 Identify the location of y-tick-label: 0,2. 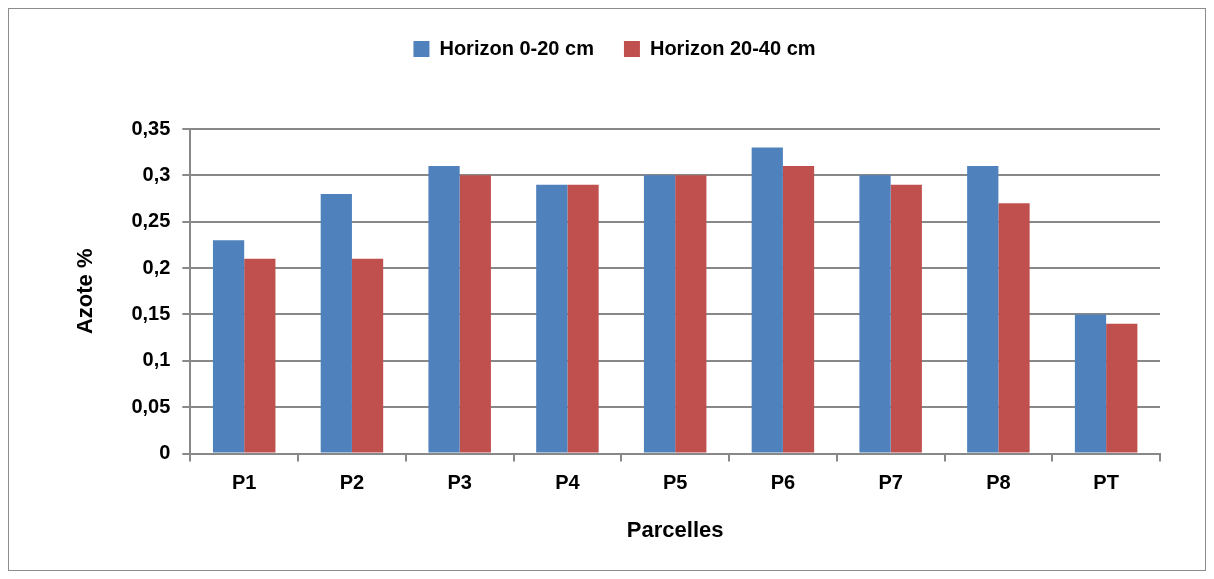
(156, 266).